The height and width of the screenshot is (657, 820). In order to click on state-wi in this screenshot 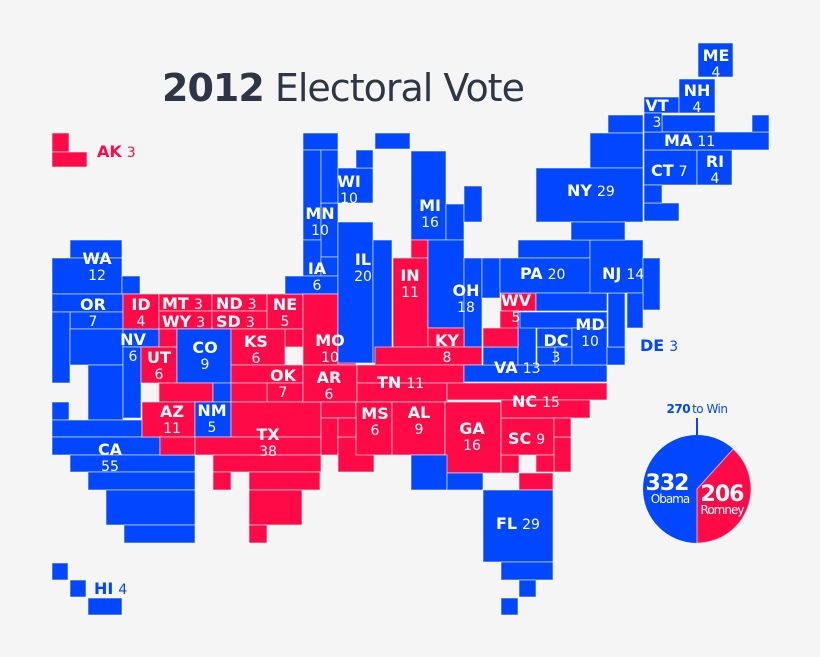, I will do `click(347, 176)`.